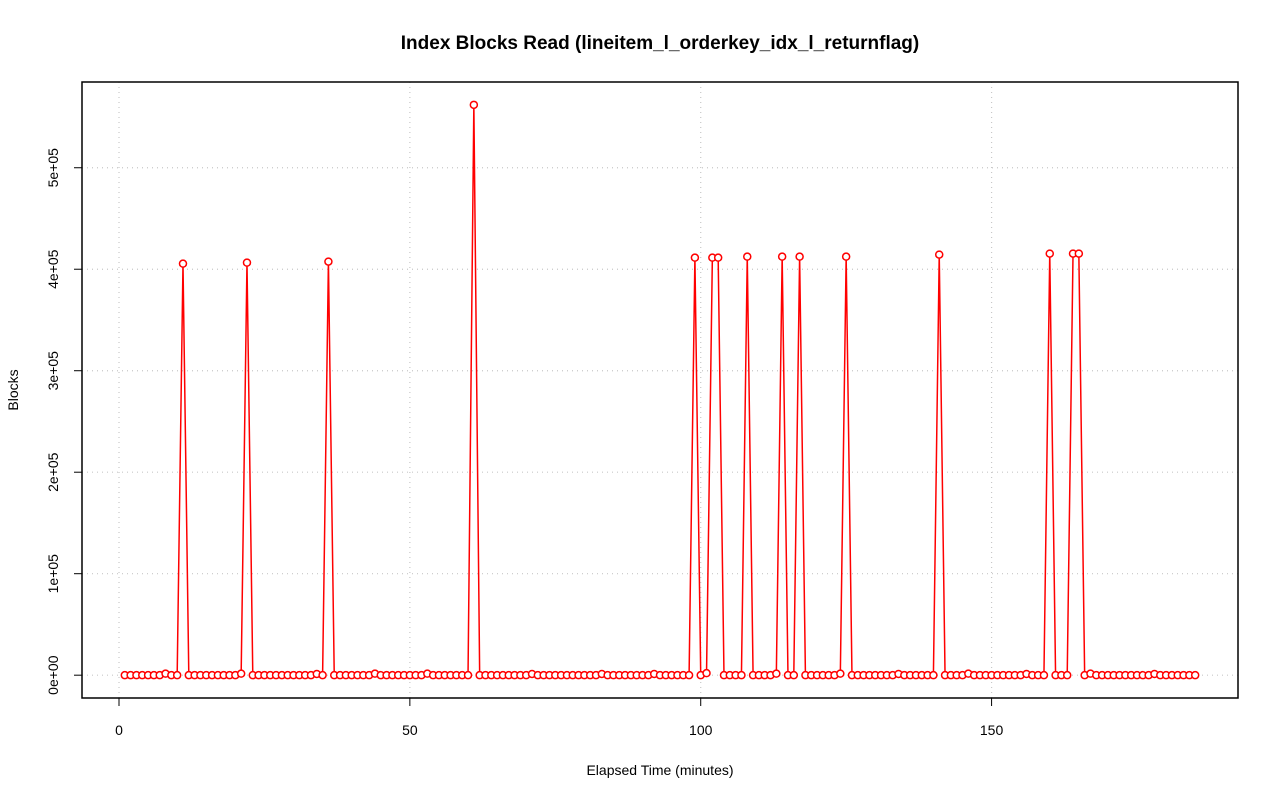 Image resolution: width=1280 pixels, height=806 pixels. Describe the element at coordinates (53, 168) in the screenshot. I see `y-tick-label: 5e+05` at that location.